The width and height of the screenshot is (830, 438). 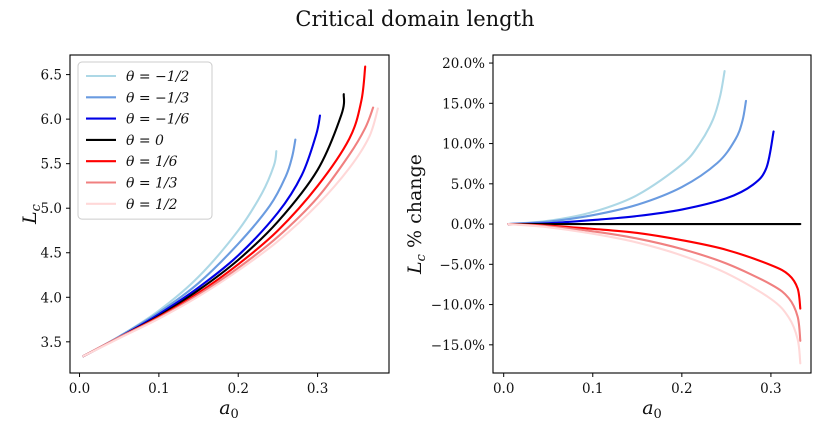 I want to click on left-y-tick-label: 5.0, so click(x=51, y=209).